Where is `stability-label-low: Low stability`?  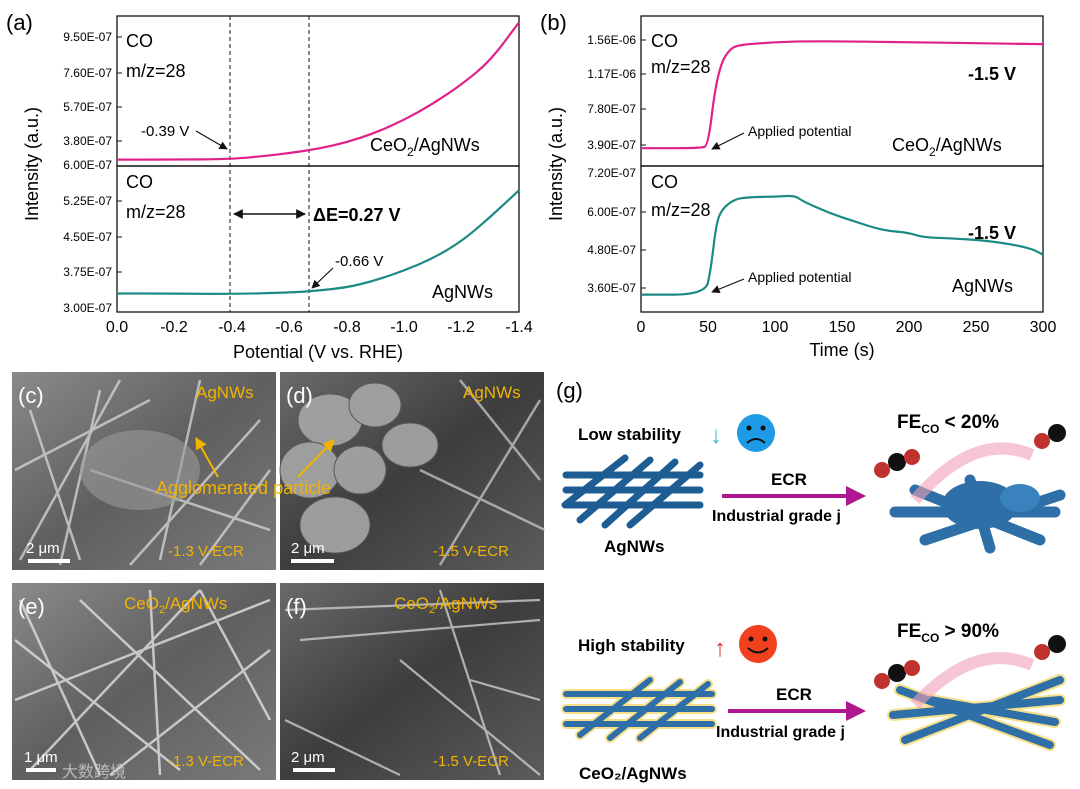
stability-label-low: Low stability is located at coordinates (630, 434).